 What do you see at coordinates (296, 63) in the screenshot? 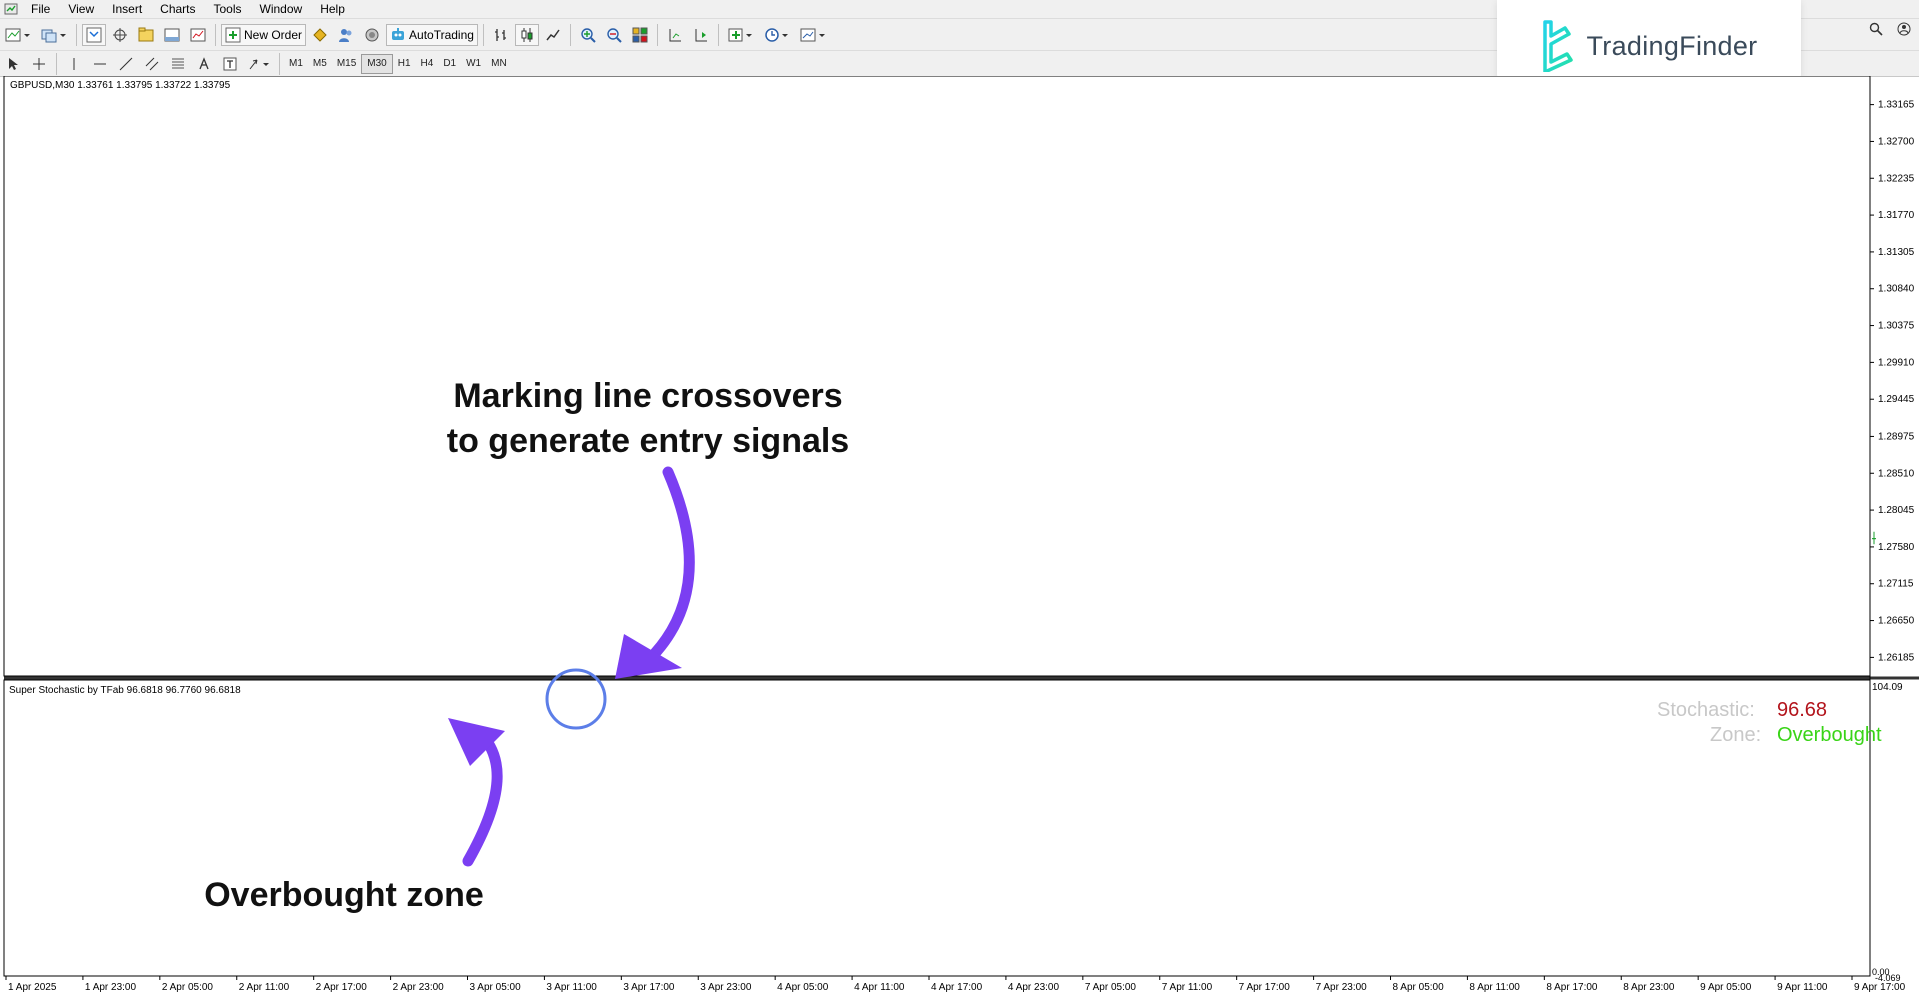
I see `timeframe-m1: M1` at bounding box center [296, 63].